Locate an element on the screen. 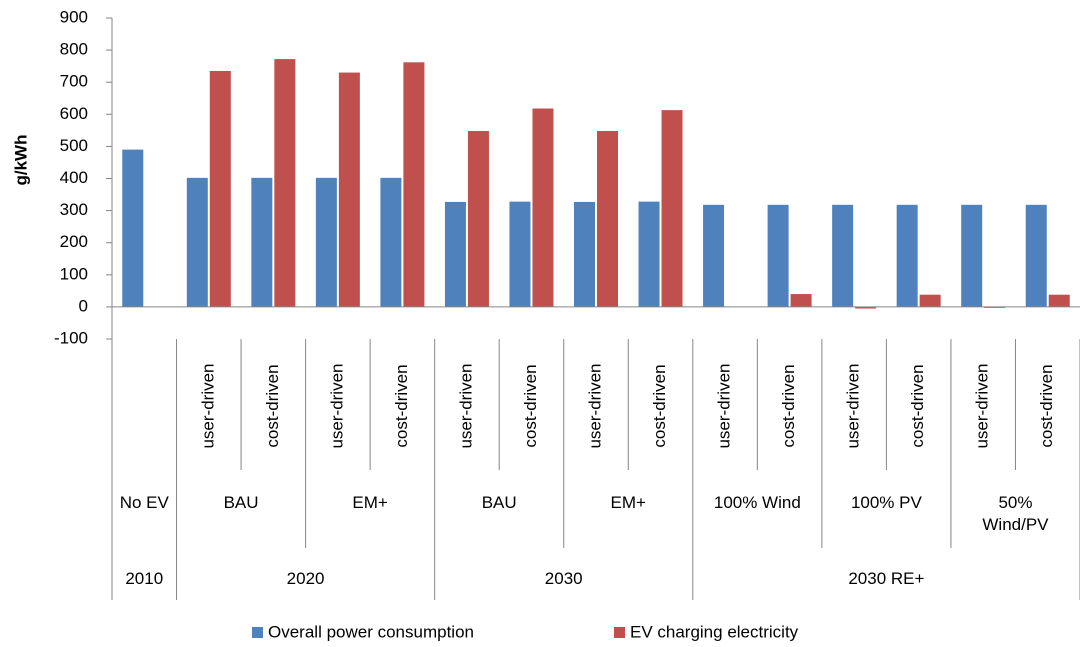 This screenshot has height=647, width=1080. subgroup-label: 100% PV is located at coordinates (886, 502).